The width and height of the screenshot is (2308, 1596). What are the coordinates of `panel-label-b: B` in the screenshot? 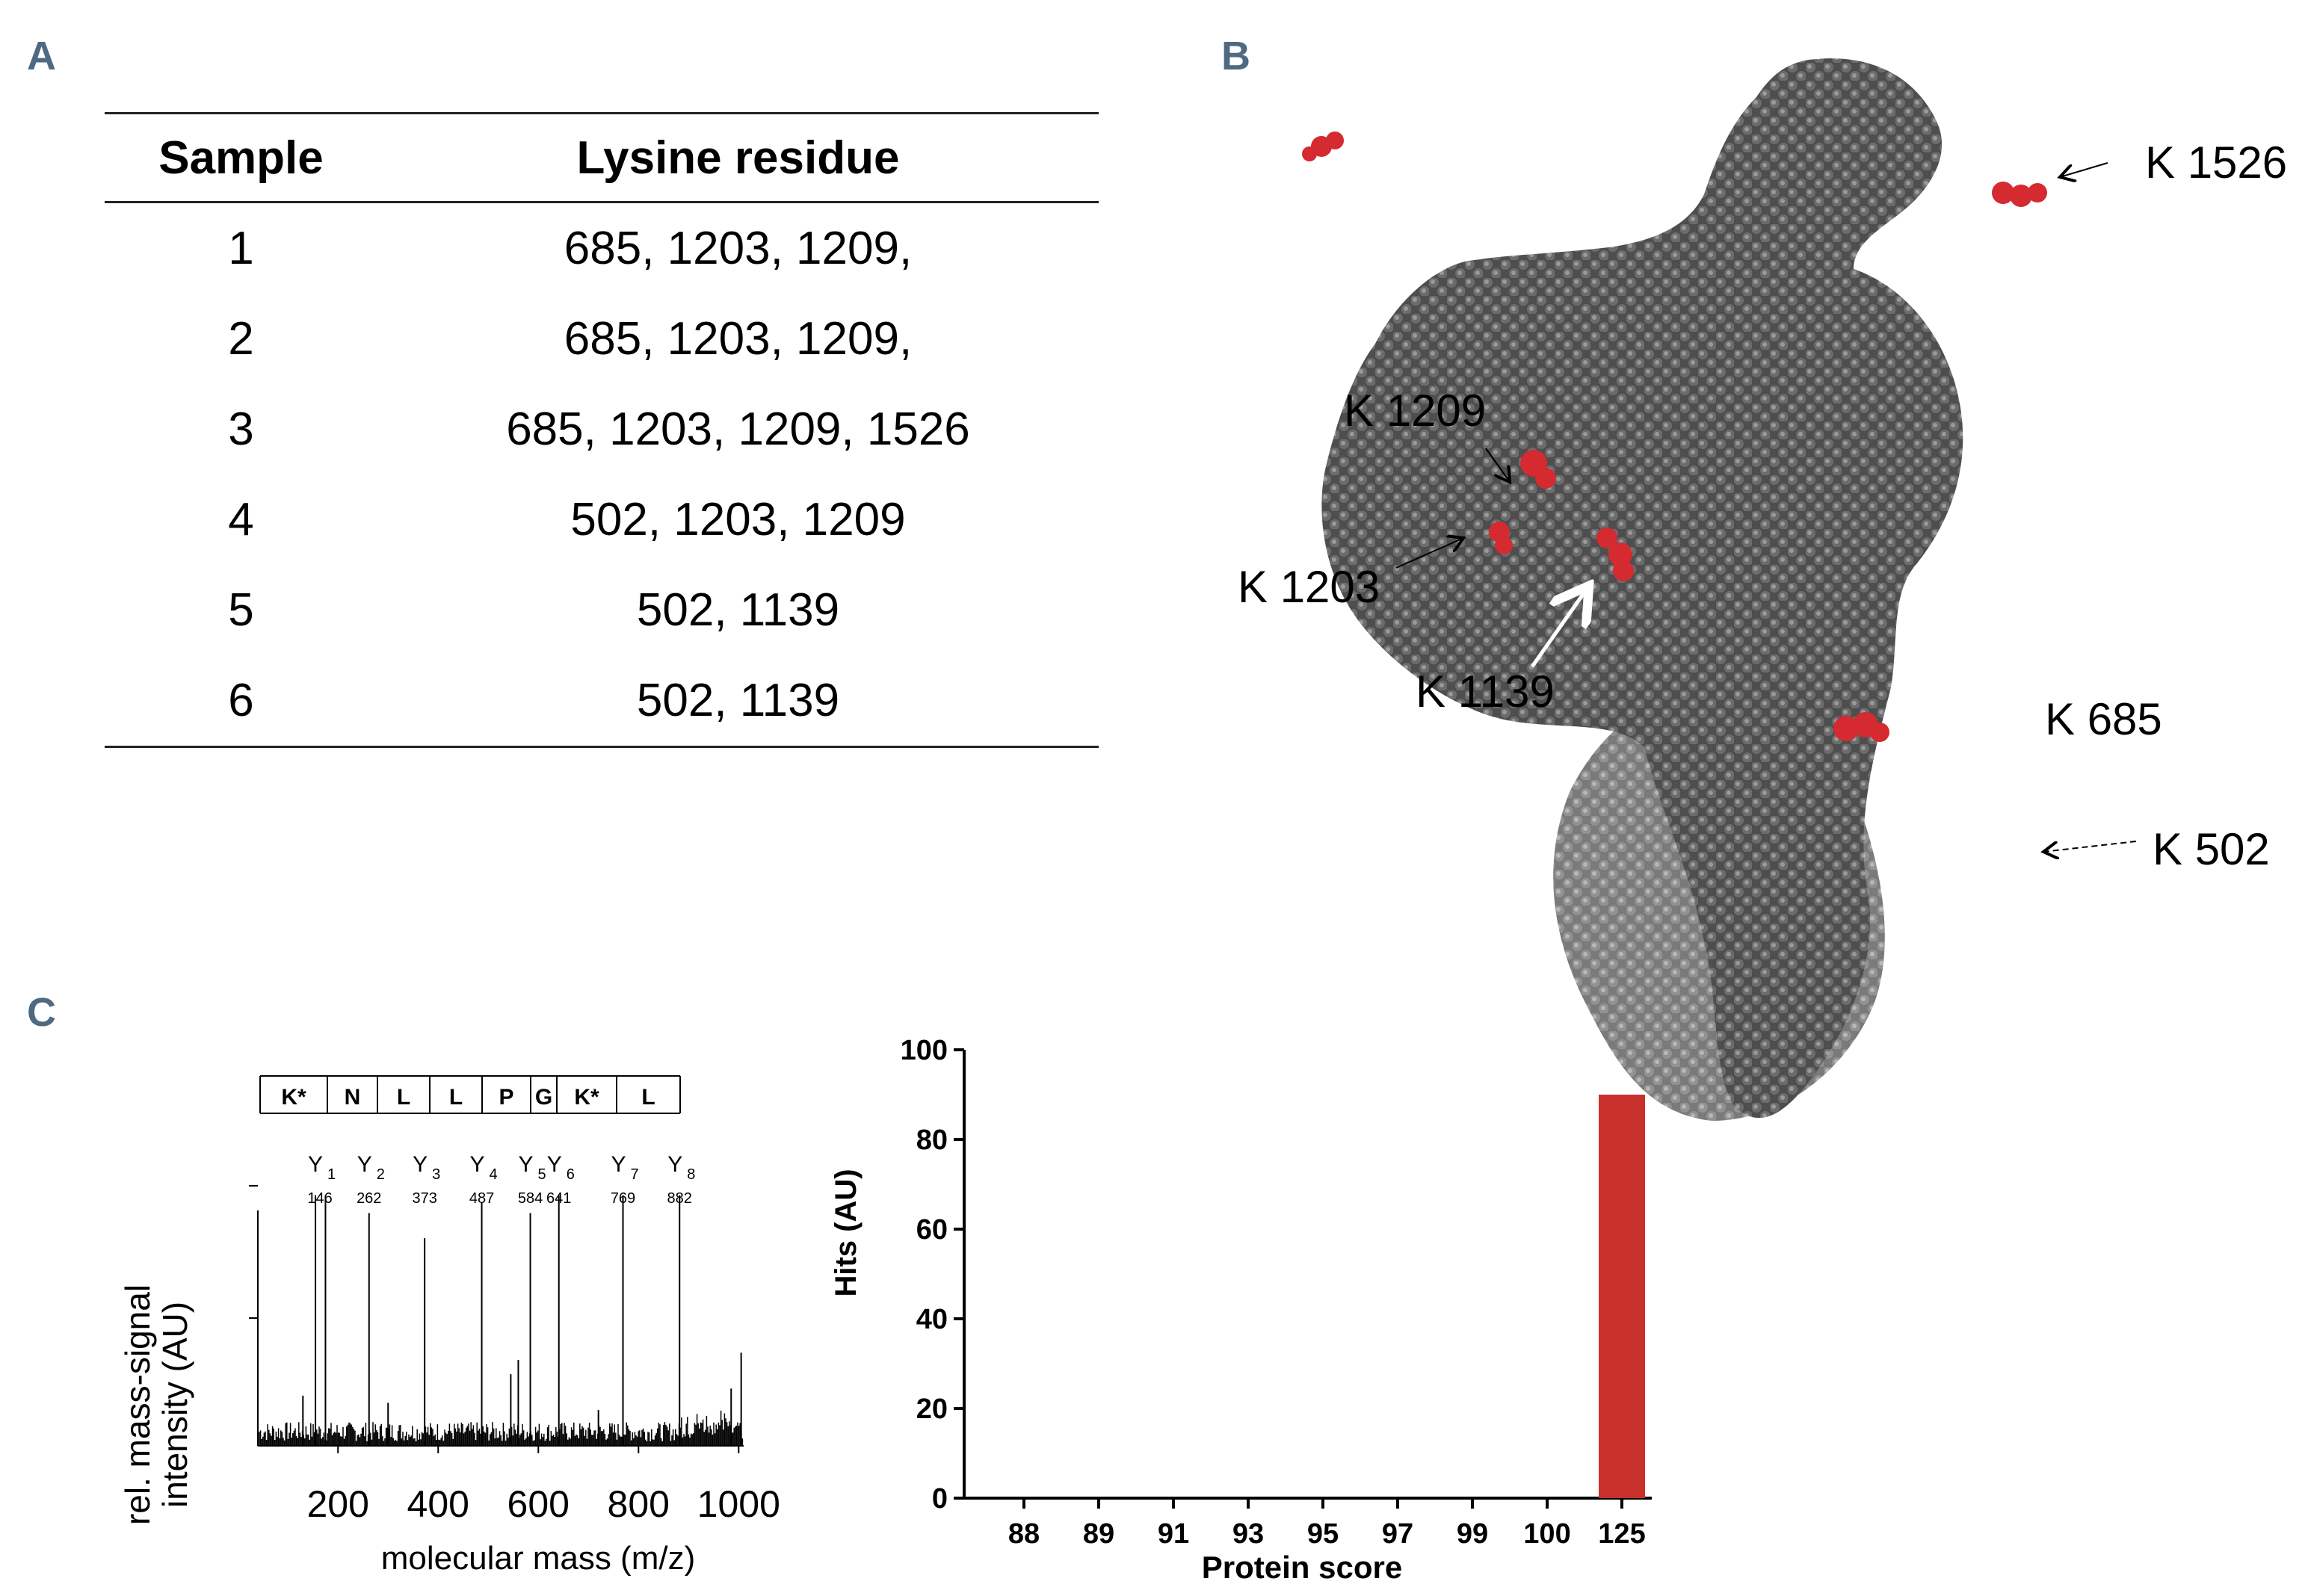 It's located at (1235, 56).